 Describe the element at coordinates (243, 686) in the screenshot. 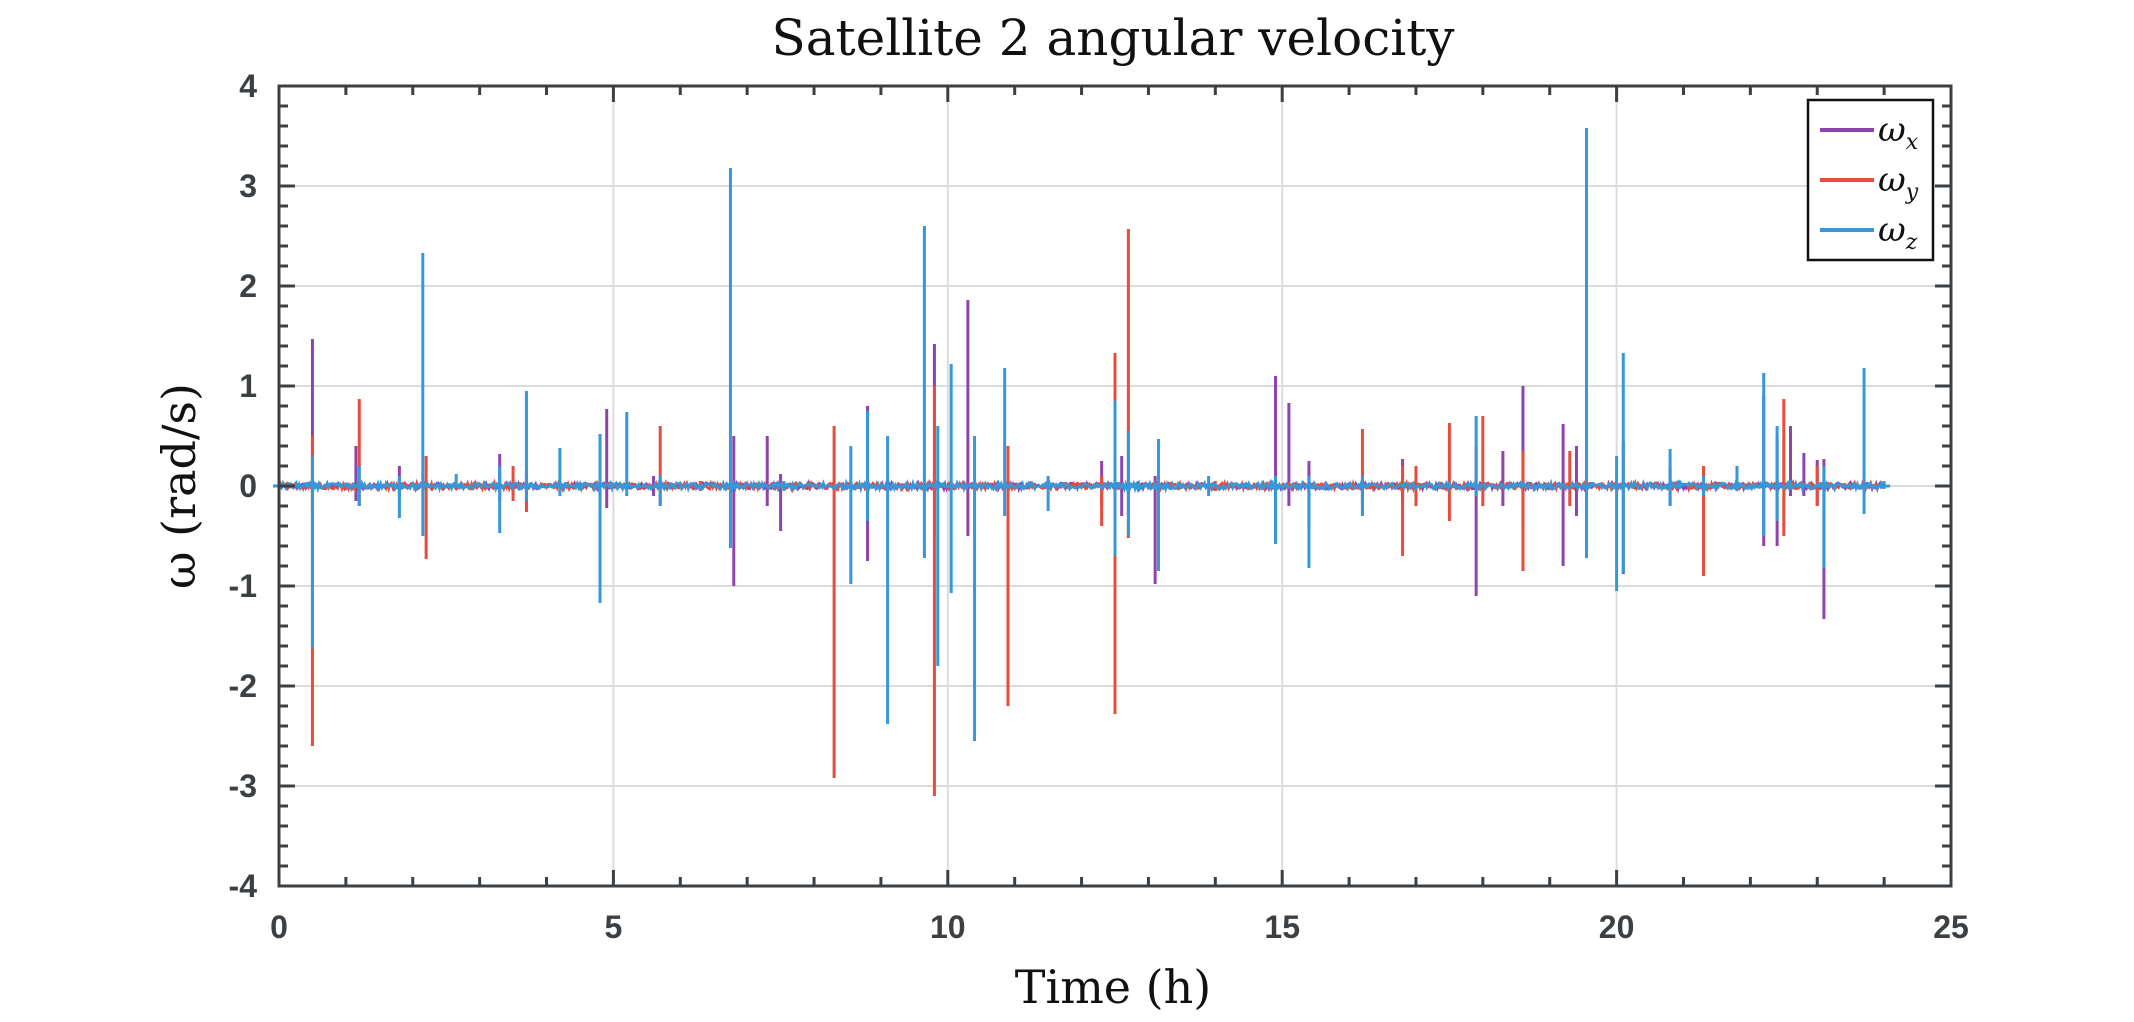

I see `y-tick-label: -2` at that location.